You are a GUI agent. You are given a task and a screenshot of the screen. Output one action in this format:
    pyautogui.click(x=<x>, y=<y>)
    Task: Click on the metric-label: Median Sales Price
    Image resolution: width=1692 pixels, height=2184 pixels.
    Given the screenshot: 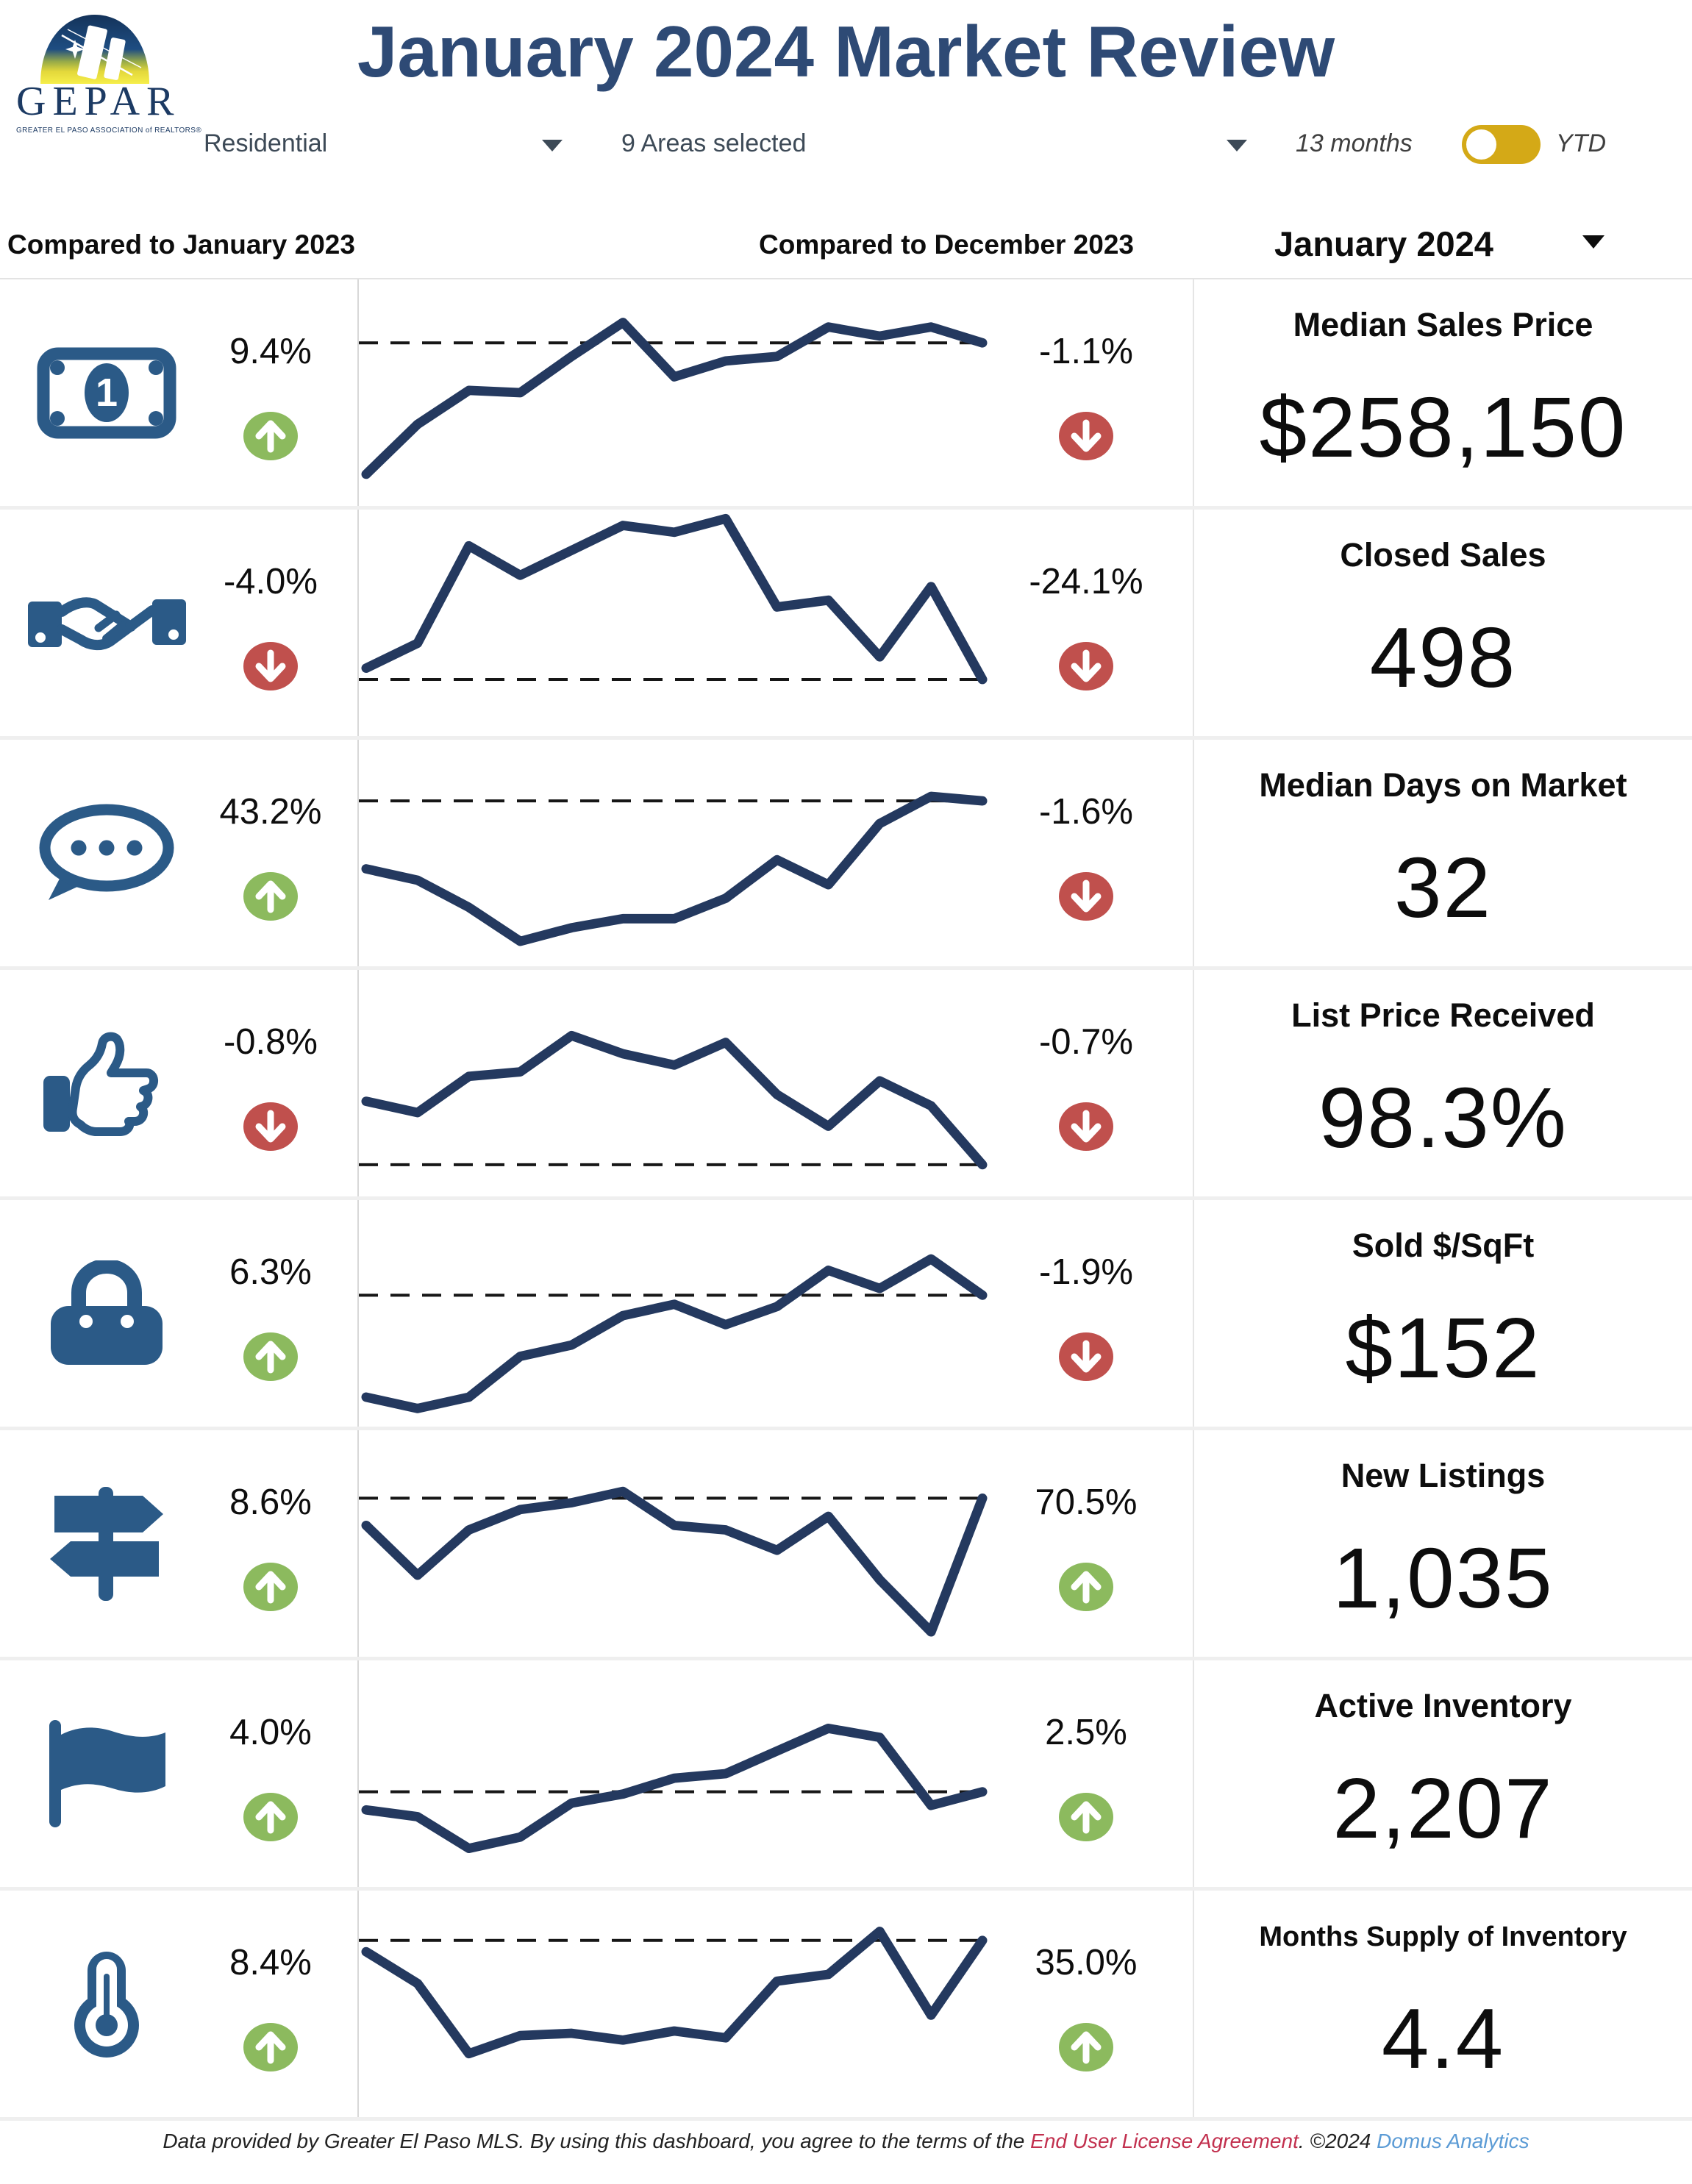 What is the action you would take?
    pyautogui.click(x=1443, y=324)
    